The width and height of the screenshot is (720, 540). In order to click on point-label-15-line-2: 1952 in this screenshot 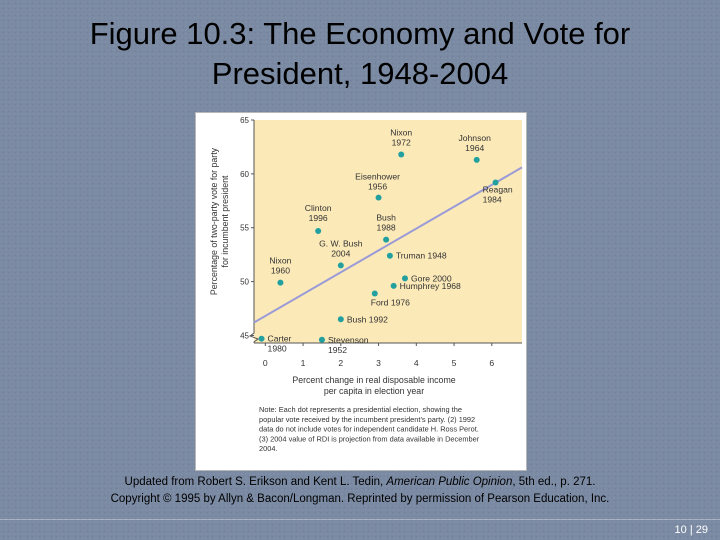, I will do `click(337, 350)`.